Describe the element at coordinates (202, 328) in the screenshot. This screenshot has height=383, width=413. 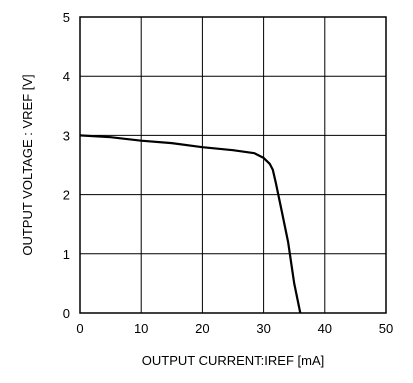
I see `x-tick-label: 20` at that location.